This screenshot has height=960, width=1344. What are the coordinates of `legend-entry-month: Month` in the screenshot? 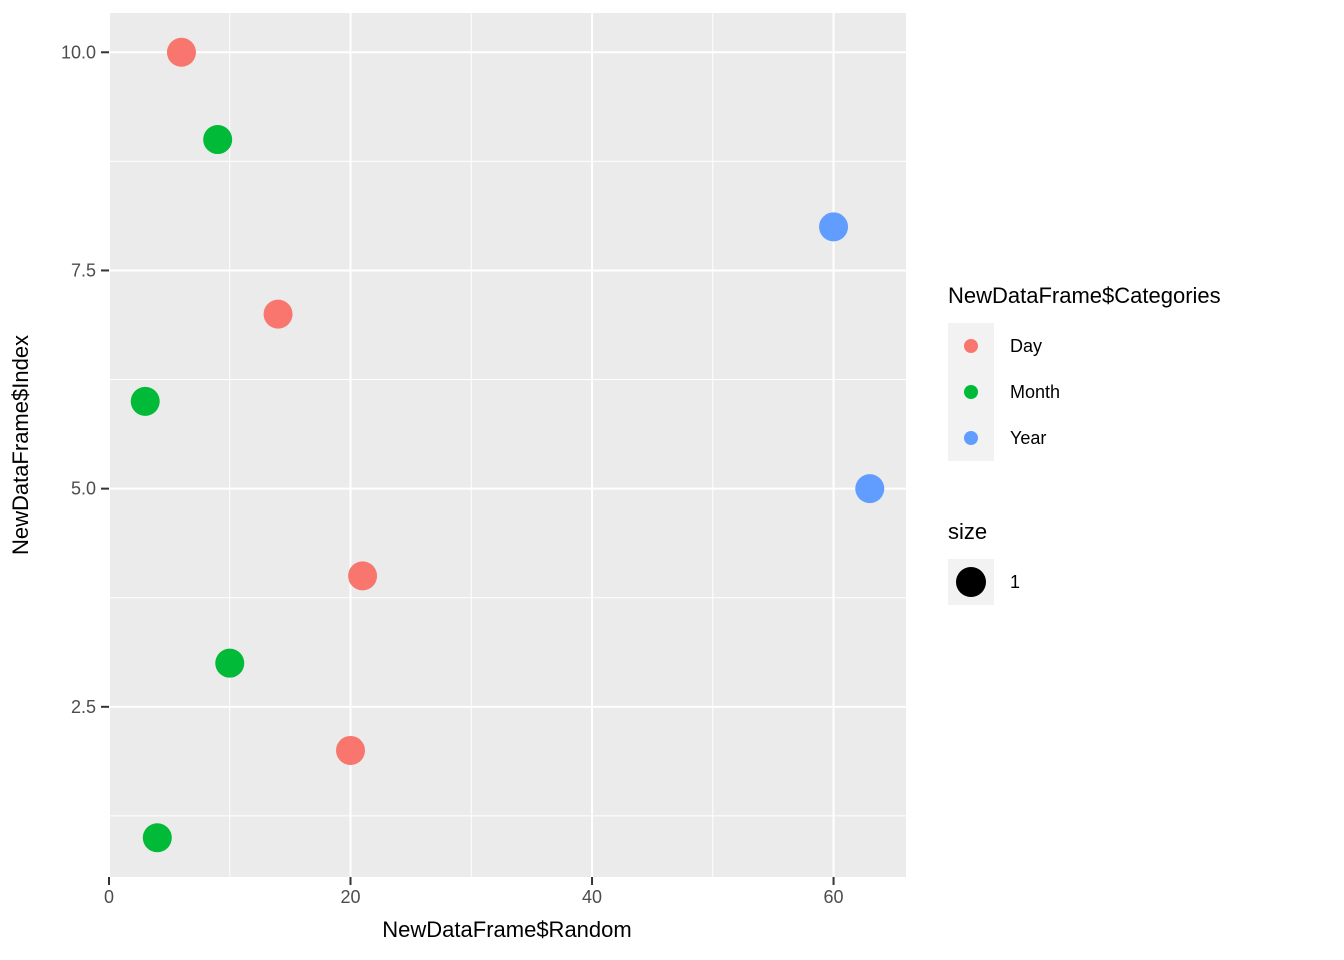 It's located at (1084, 392).